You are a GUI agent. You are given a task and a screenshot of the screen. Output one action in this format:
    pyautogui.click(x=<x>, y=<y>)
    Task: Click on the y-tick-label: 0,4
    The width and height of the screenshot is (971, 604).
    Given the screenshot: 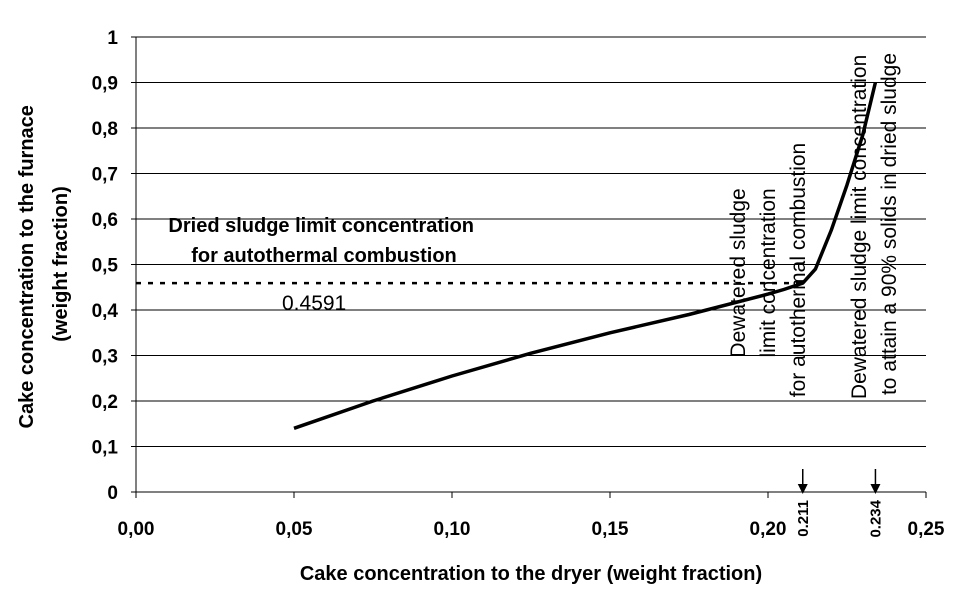 What is the action you would take?
    pyautogui.click(x=105, y=311)
    